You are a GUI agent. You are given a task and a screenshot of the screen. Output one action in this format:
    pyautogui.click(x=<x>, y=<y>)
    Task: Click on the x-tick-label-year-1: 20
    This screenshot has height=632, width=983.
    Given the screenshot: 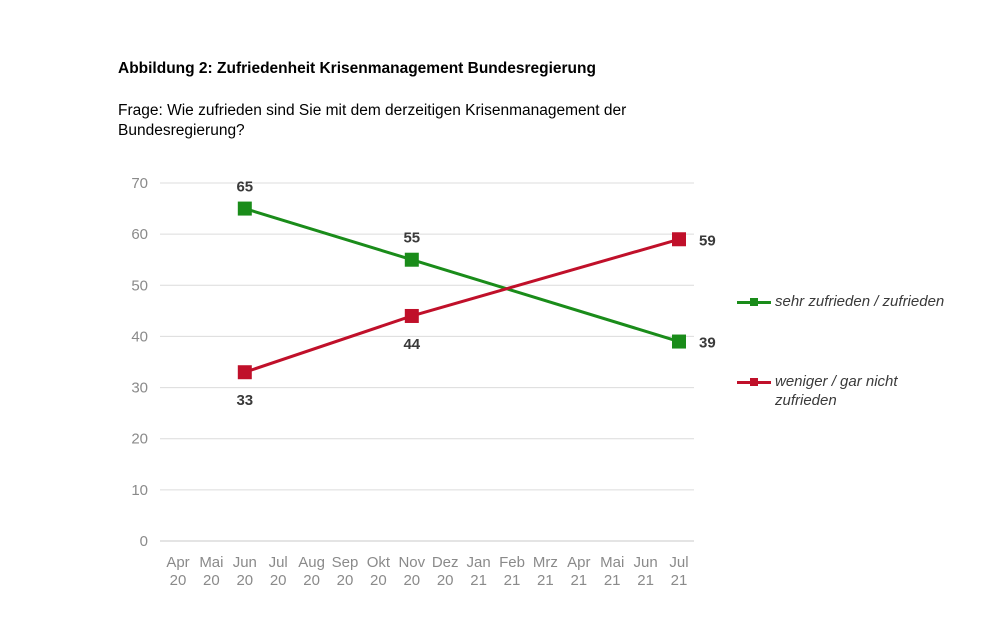 What is the action you would take?
    pyautogui.click(x=211, y=580)
    